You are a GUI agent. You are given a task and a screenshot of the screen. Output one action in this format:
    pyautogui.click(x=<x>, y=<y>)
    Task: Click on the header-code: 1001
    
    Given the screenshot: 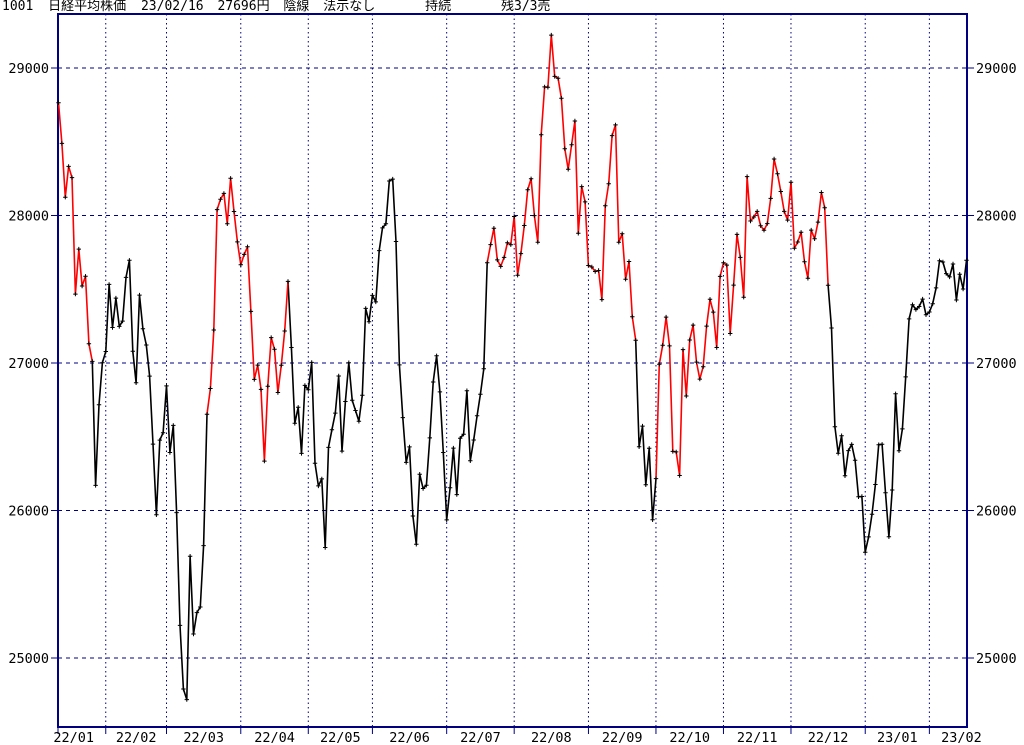 What is the action you would take?
    pyautogui.click(x=18, y=7)
    